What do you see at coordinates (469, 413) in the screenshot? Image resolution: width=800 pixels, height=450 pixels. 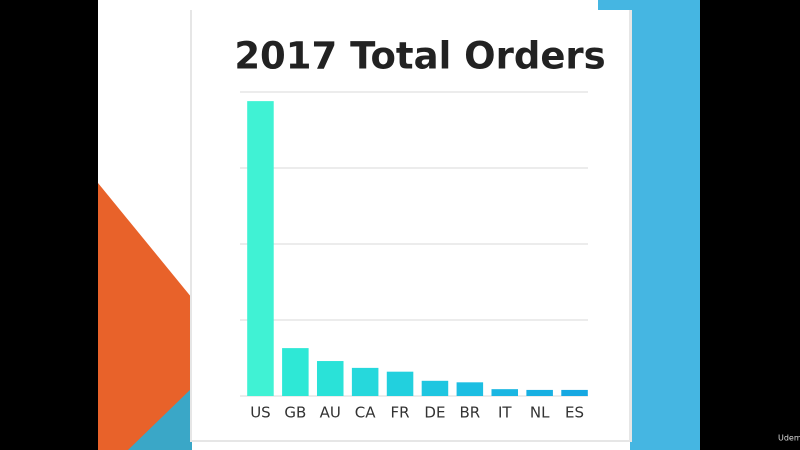 I see `x-tick-label: BR` at bounding box center [469, 413].